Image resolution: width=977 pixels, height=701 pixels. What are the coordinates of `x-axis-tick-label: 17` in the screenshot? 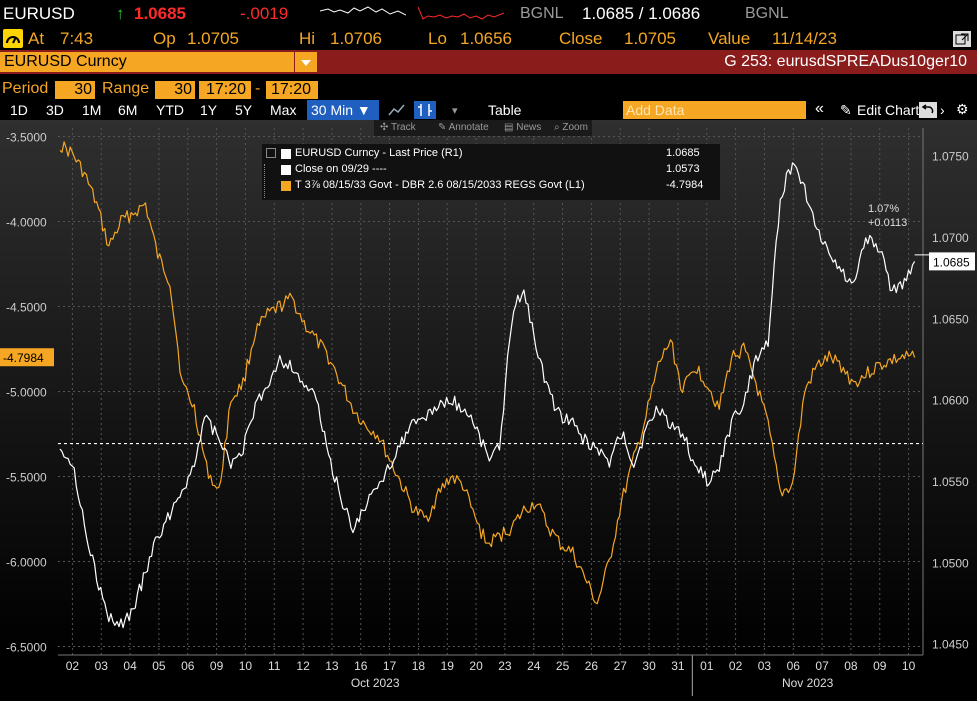 It's located at (390, 666).